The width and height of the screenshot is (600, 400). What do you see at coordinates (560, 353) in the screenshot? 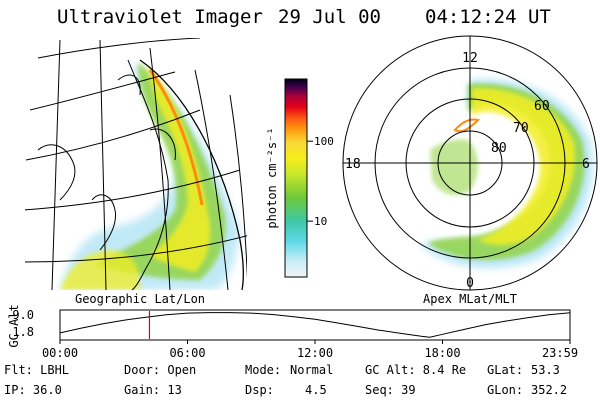
I see `timeline-tick-label: 23:59` at bounding box center [560, 353].